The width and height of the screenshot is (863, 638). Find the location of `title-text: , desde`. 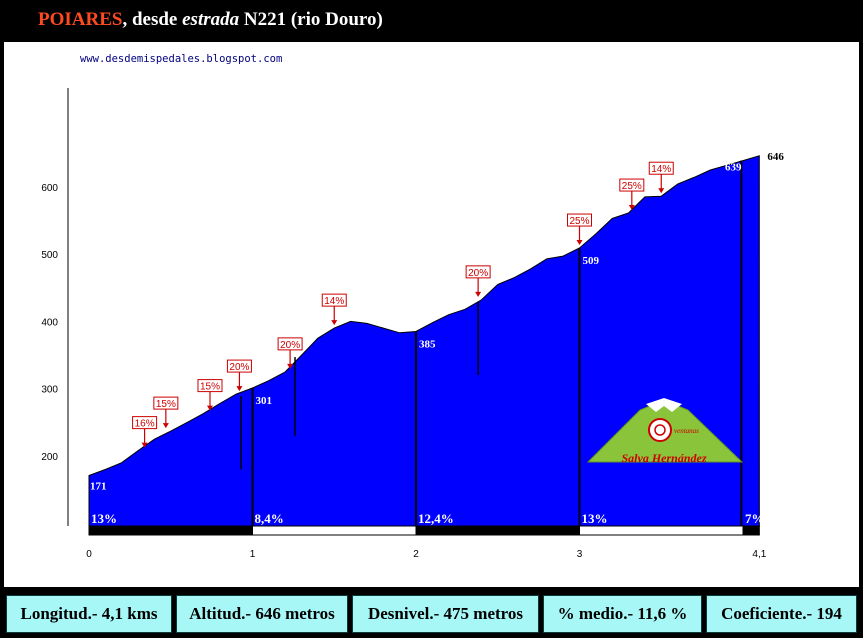

title-text: , desde is located at coordinates (152, 19).